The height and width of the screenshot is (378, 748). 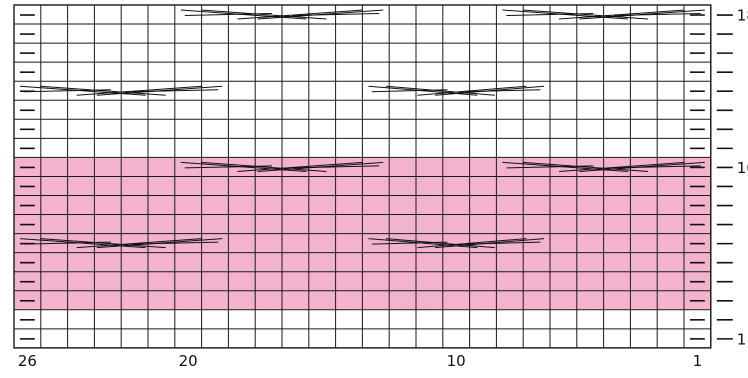 What do you see at coordinates (27, 361) in the screenshot?
I see `col-label: 26` at bounding box center [27, 361].